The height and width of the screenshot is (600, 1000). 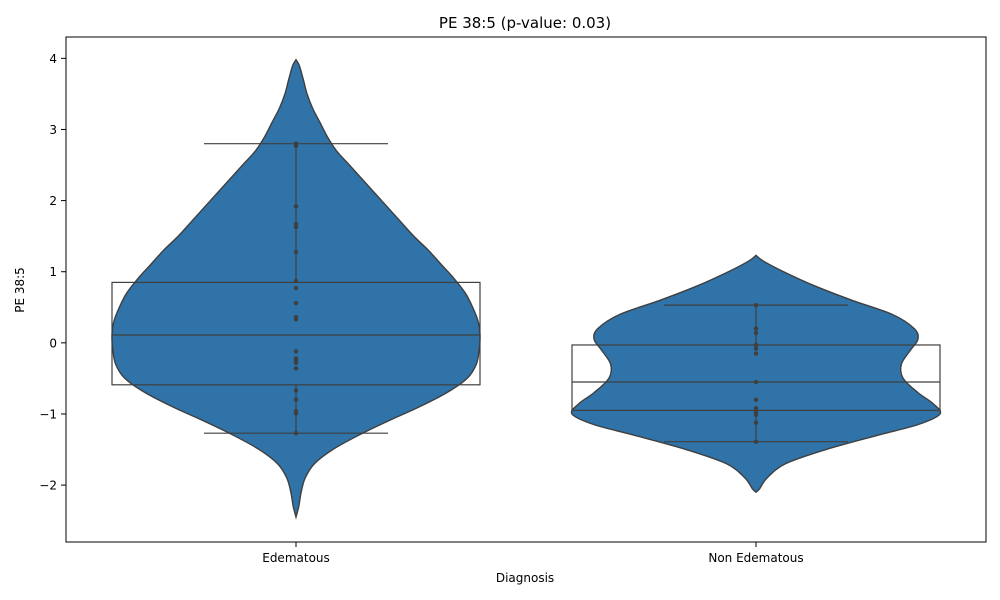 What do you see at coordinates (755, 558) in the screenshot?
I see `x-tick-label: Non Edematous` at bounding box center [755, 558].